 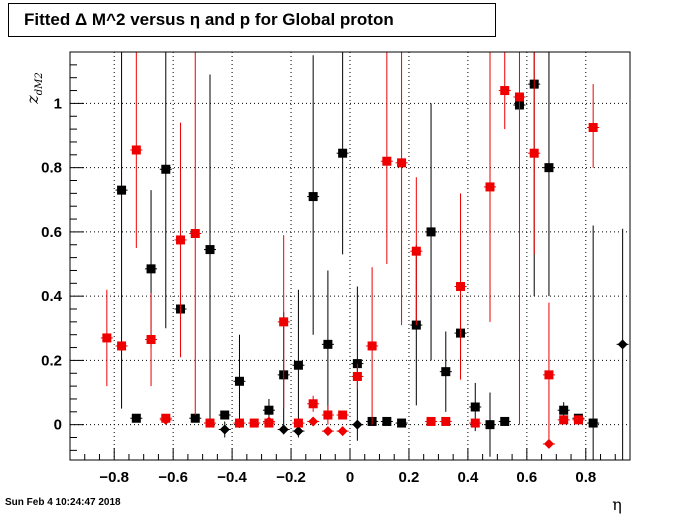 I want to click on timestamp: Sun Feb 4 10:24:47 2018, so click(x=63, y=502).